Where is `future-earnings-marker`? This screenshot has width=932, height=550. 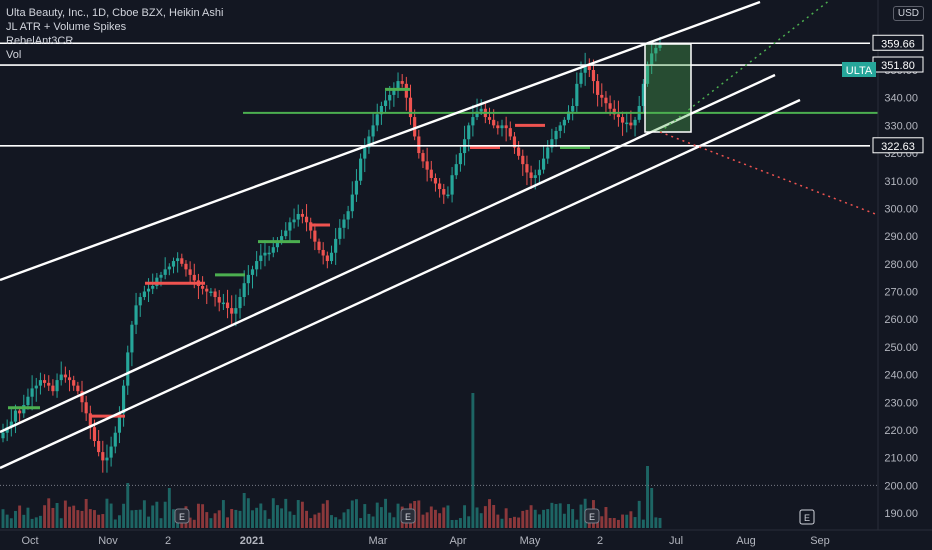 future-earnings-marker is located at coordinates (807, 517).